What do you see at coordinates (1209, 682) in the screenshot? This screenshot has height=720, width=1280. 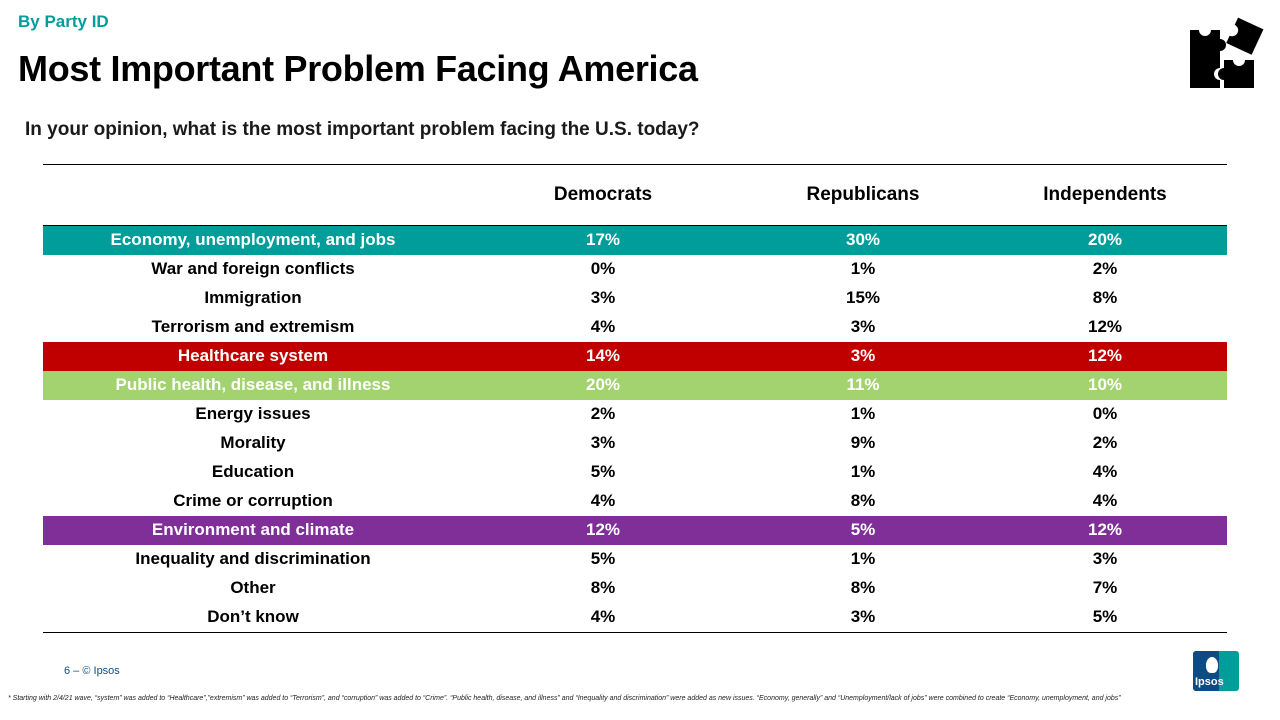 I see `ipsos-logo-text: Ipsos` at bounding box center [1209, 682].